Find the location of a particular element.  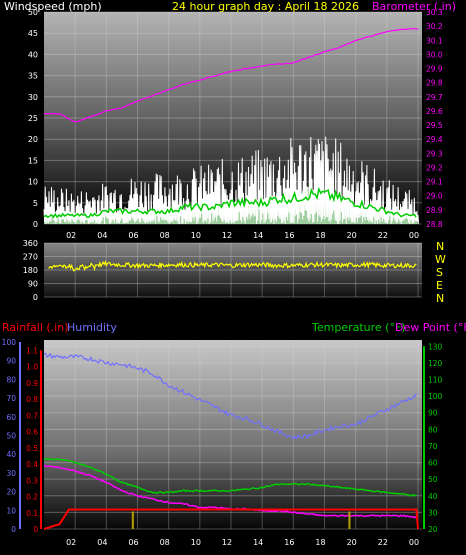

hour-tick-label-bottom: 12 is located at coordinates (227, 542).